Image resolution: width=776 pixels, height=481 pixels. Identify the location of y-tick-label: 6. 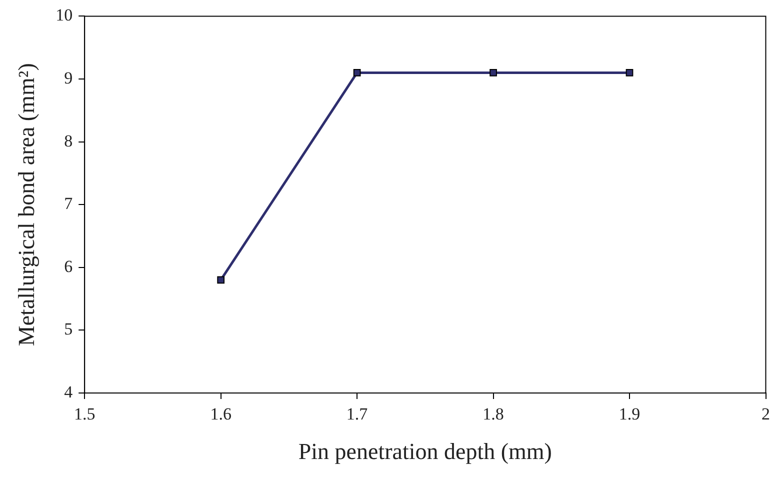
(68, 266).